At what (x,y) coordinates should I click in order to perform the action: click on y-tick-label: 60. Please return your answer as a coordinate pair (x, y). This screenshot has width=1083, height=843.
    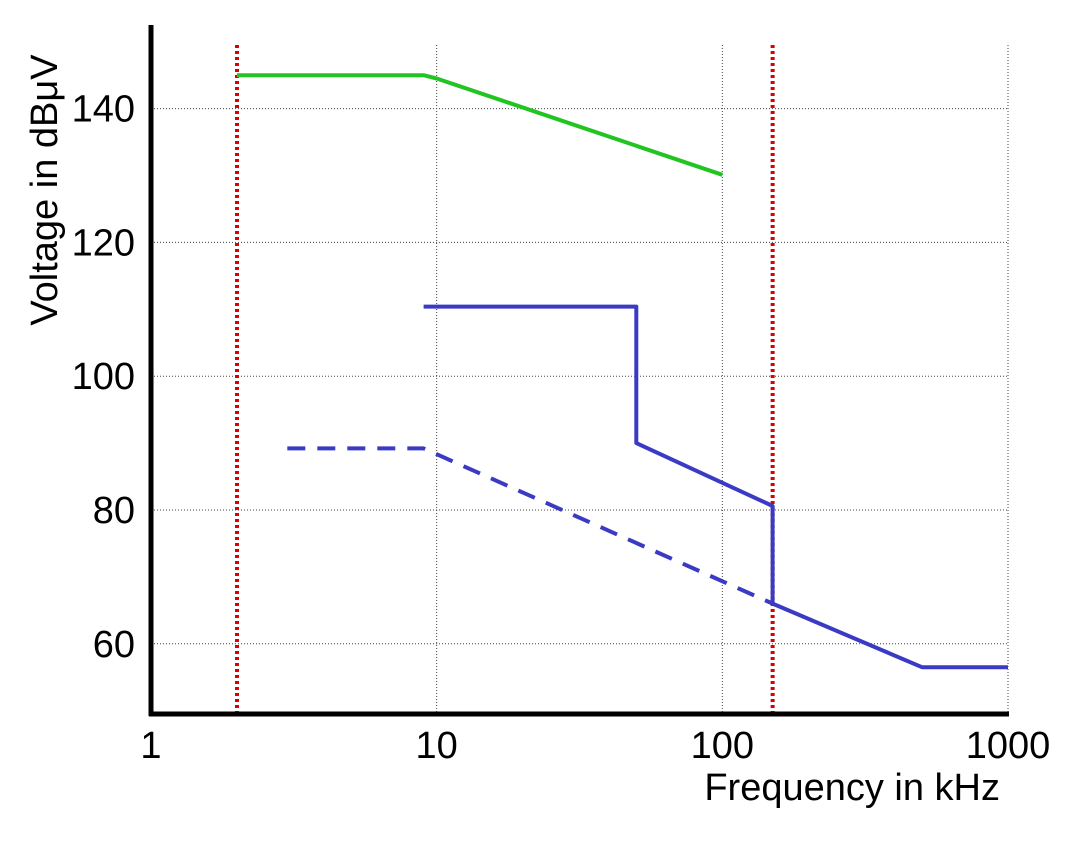
    Looking at the image, I should click on (114, 645).